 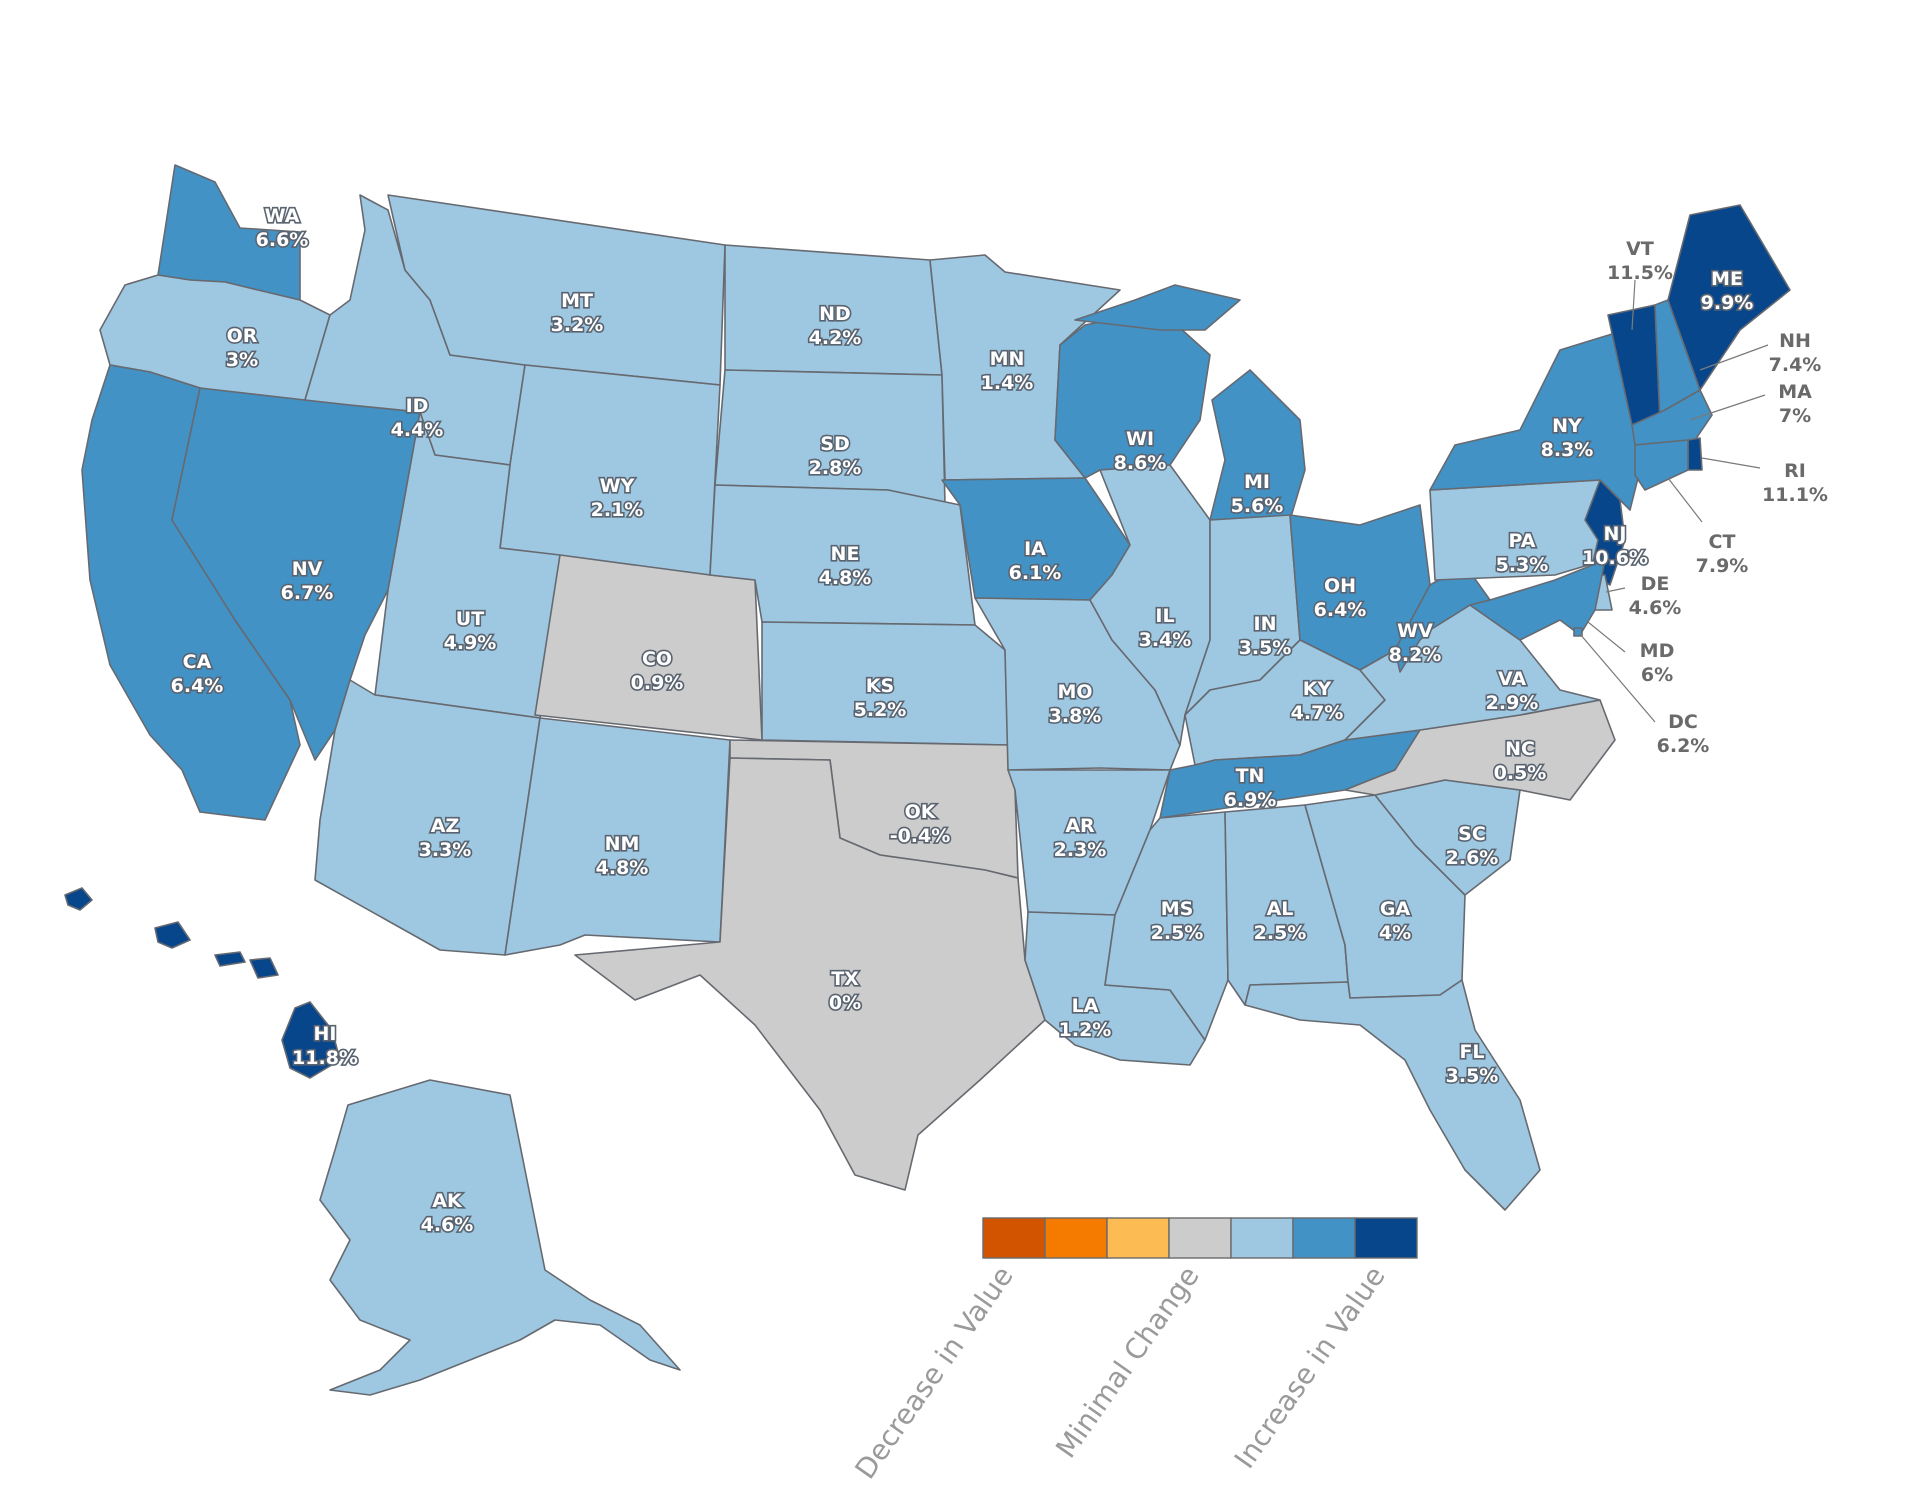 I want to click on state-label-dc: DC 6.2%, so click(x=1683, y=734).